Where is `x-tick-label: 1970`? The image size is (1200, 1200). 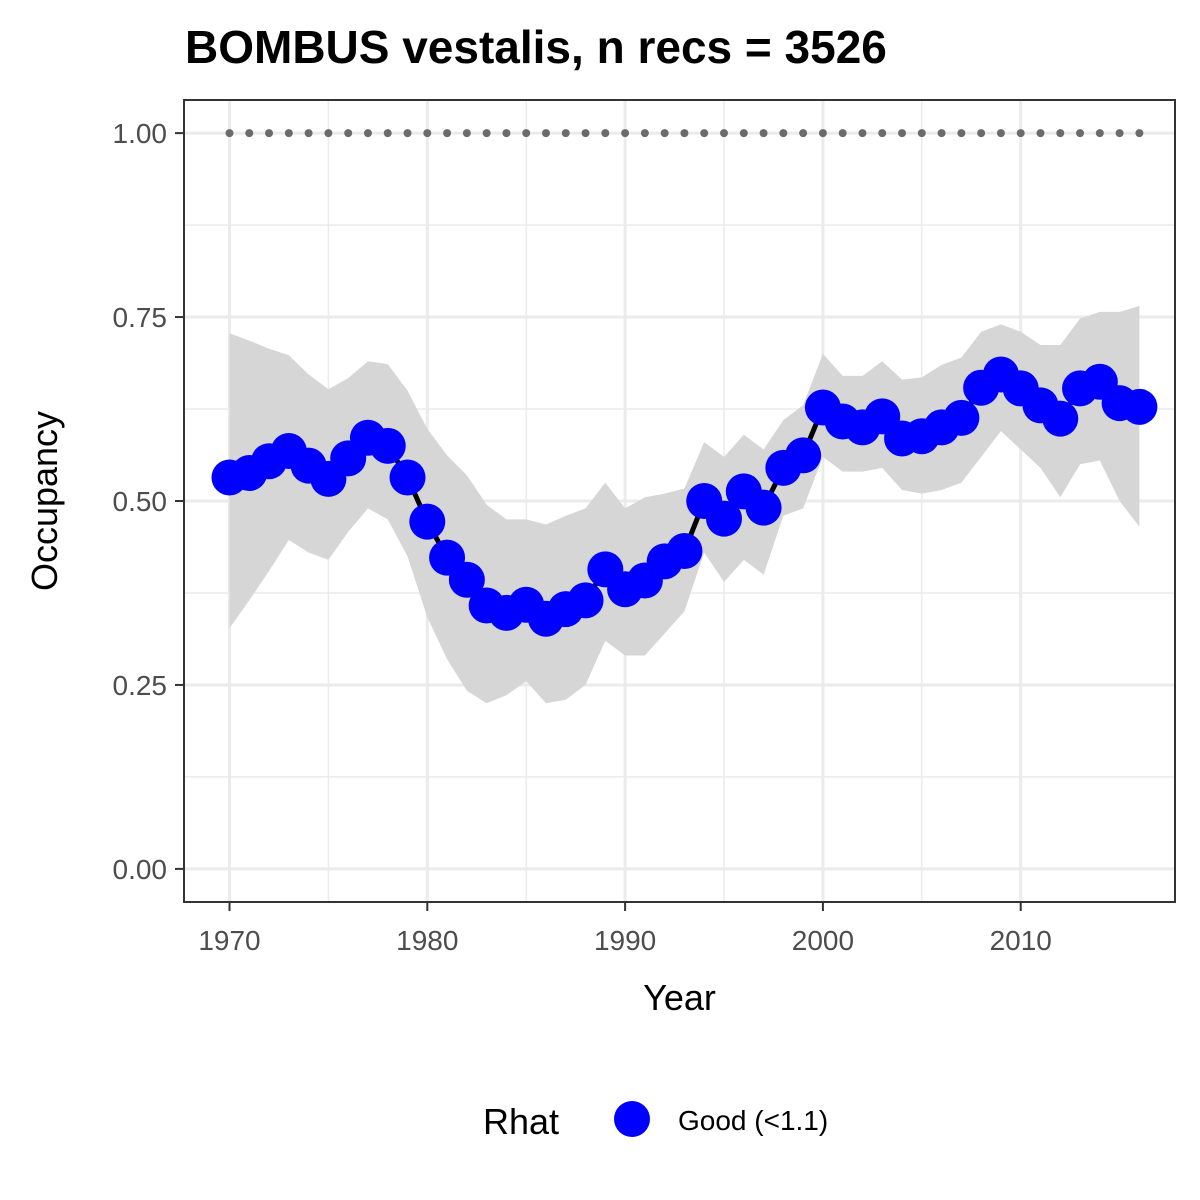
x-tick-label: 1970 is located at coordinates (229, 940).